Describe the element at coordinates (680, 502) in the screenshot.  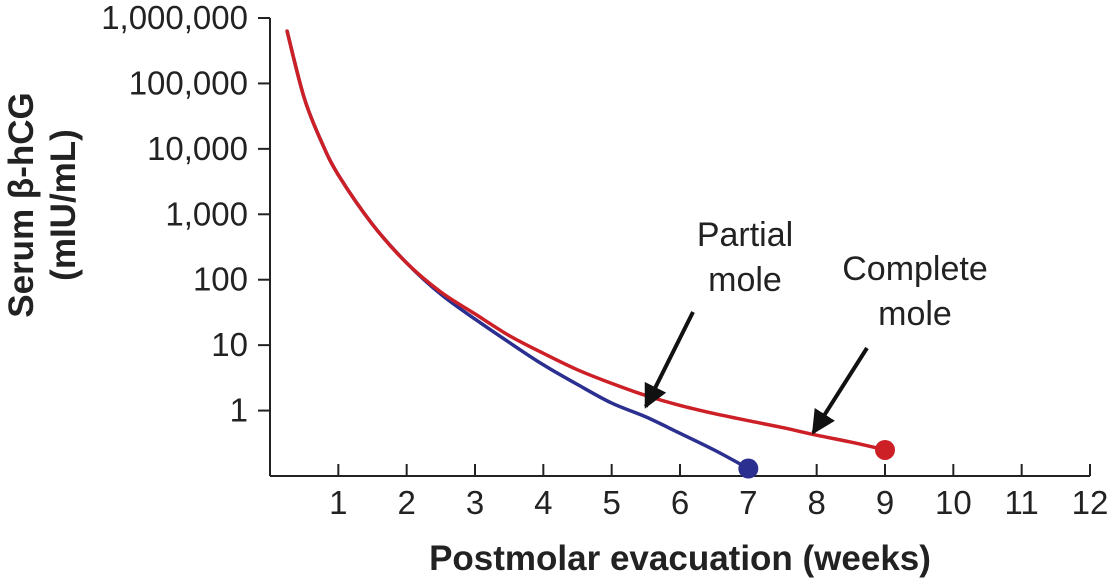
I see `x-tick-label: 6` at that location.